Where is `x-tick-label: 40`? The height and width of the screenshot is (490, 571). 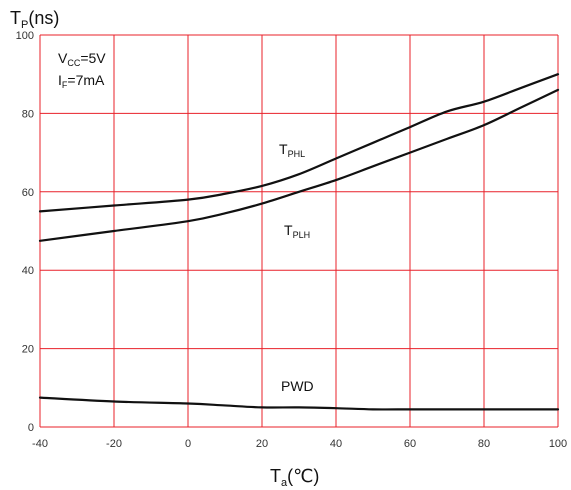
x-tick-label: 40 is located at coordinates (336, 444).